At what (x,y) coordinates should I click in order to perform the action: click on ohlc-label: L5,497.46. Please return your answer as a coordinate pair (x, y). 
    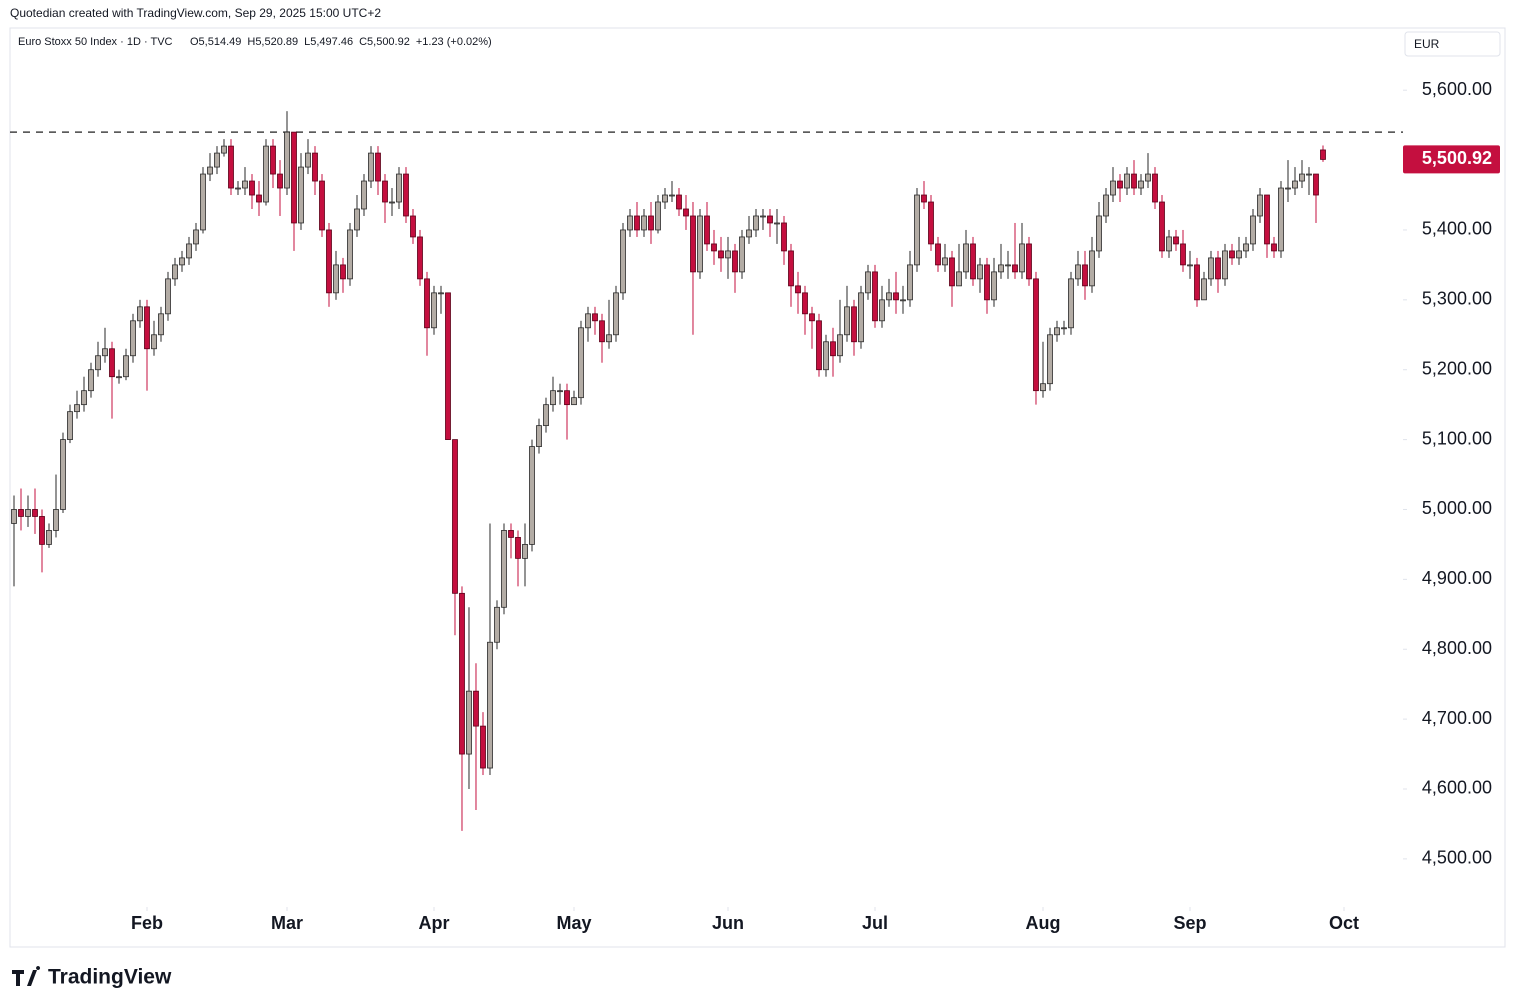
    Looking at the image, I should click on (328, 42).